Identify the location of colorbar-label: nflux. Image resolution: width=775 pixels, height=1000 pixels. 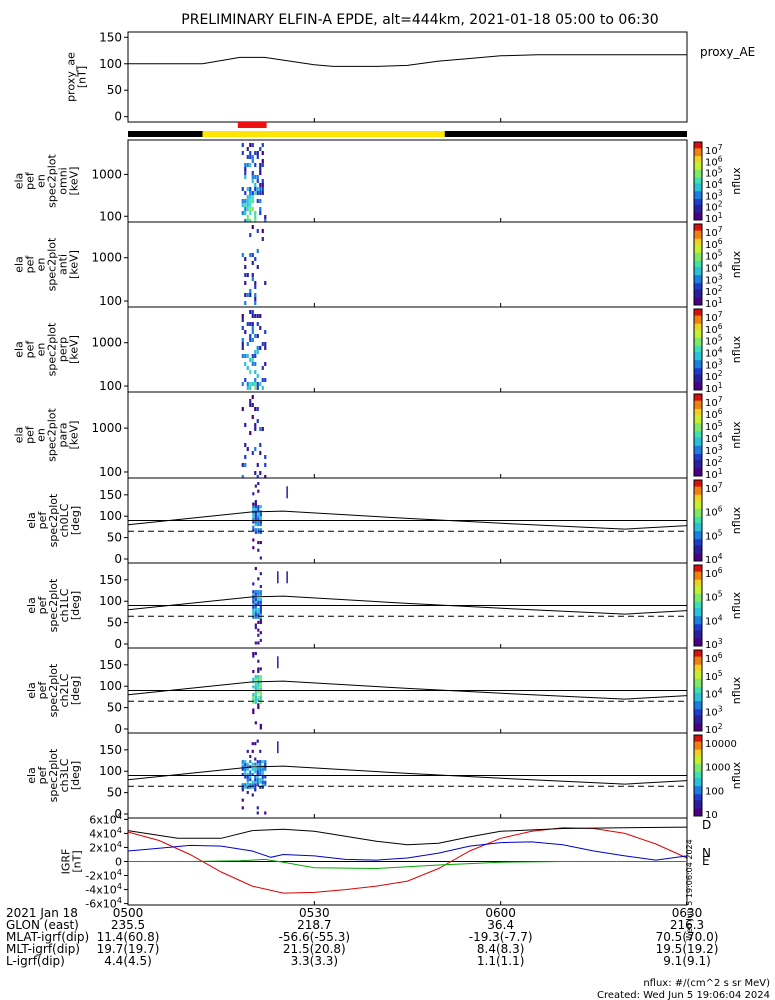
(736, 435).